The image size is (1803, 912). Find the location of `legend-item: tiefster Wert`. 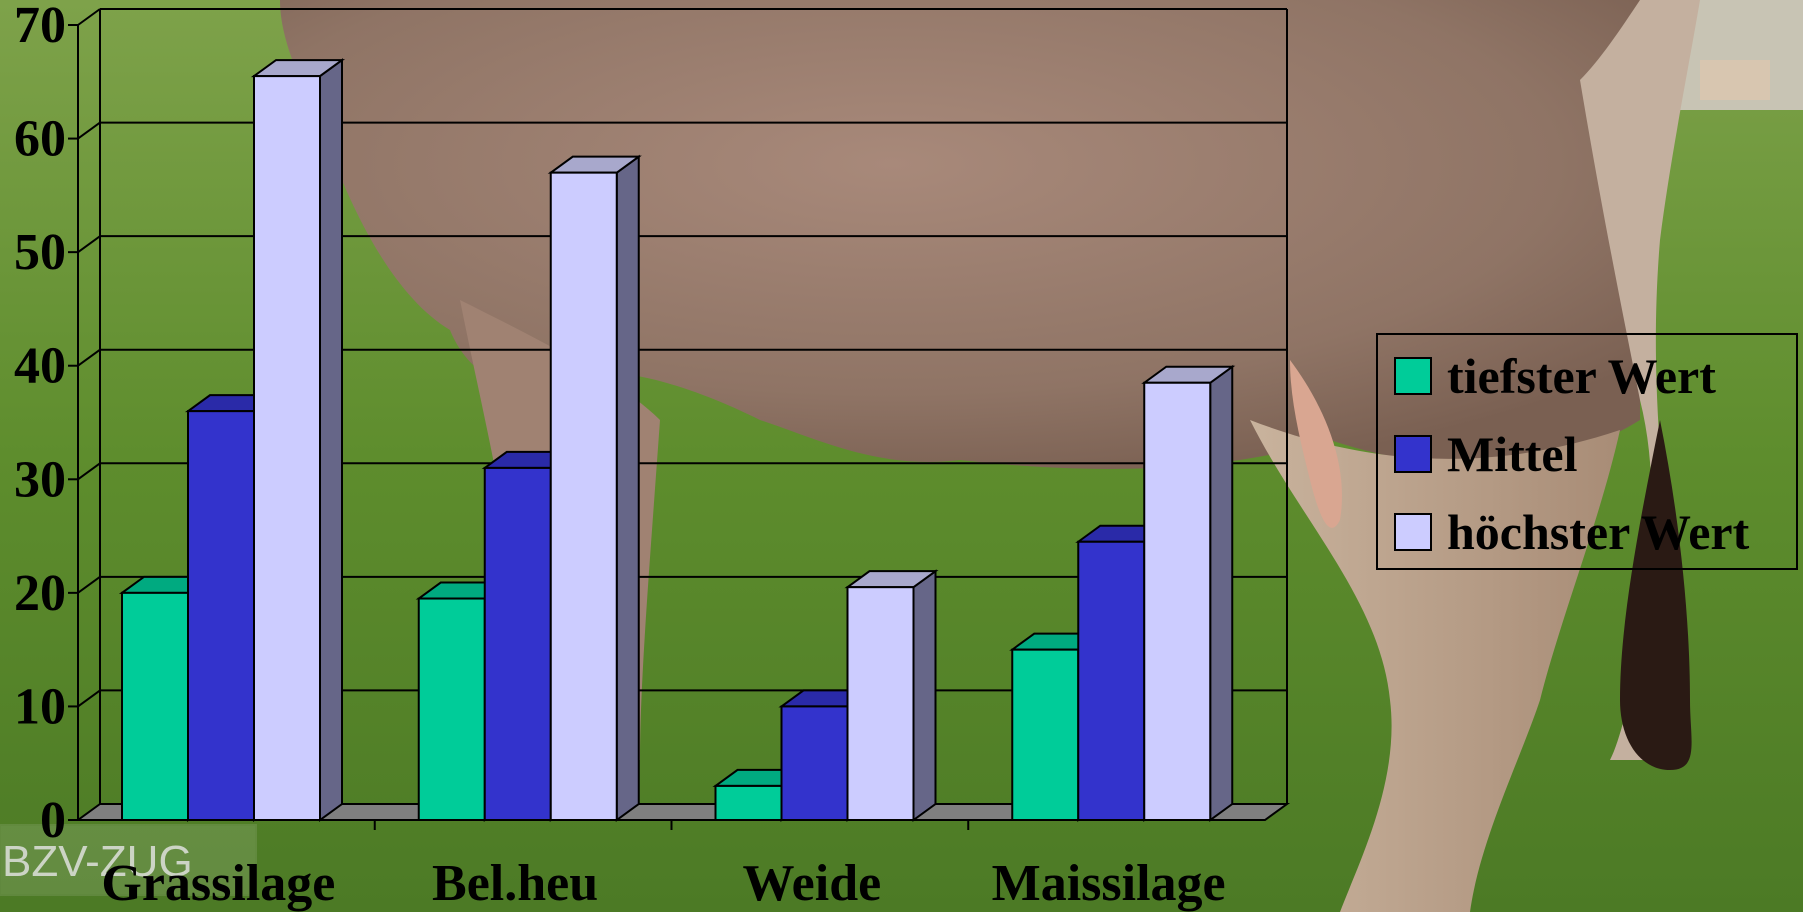

legend-item: tiefster Wert is located at coordinates (1555, 376).